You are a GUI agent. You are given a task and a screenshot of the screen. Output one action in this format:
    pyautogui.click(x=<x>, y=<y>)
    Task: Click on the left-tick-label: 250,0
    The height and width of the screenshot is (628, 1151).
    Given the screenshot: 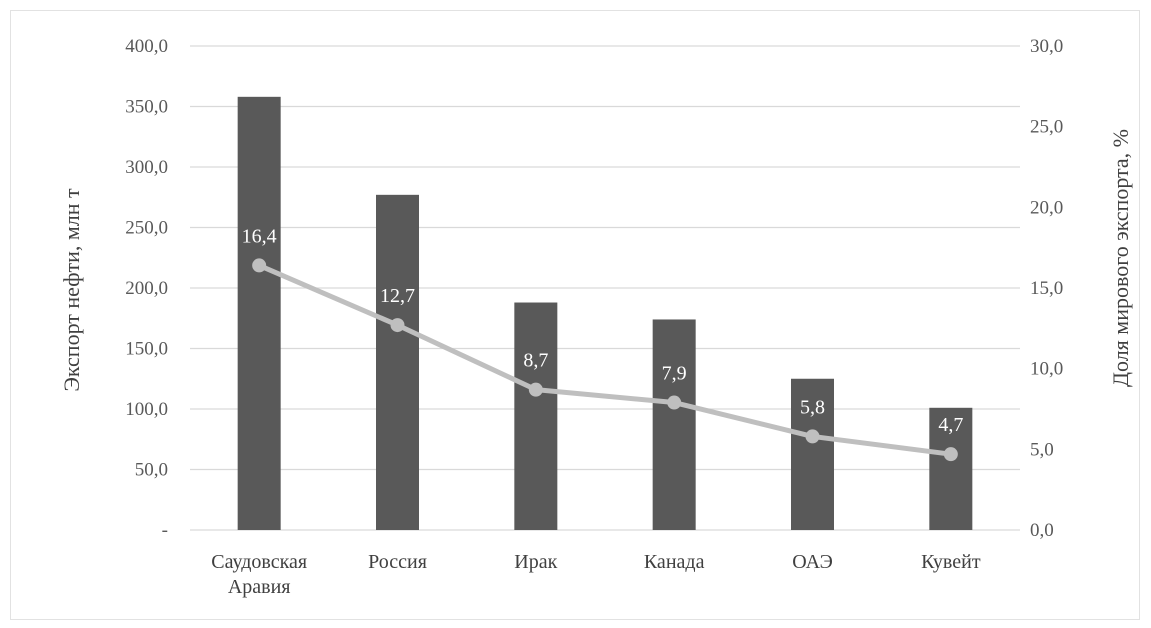 What is the action you would take?
    pyautogui.click(x=146, y=228)
    